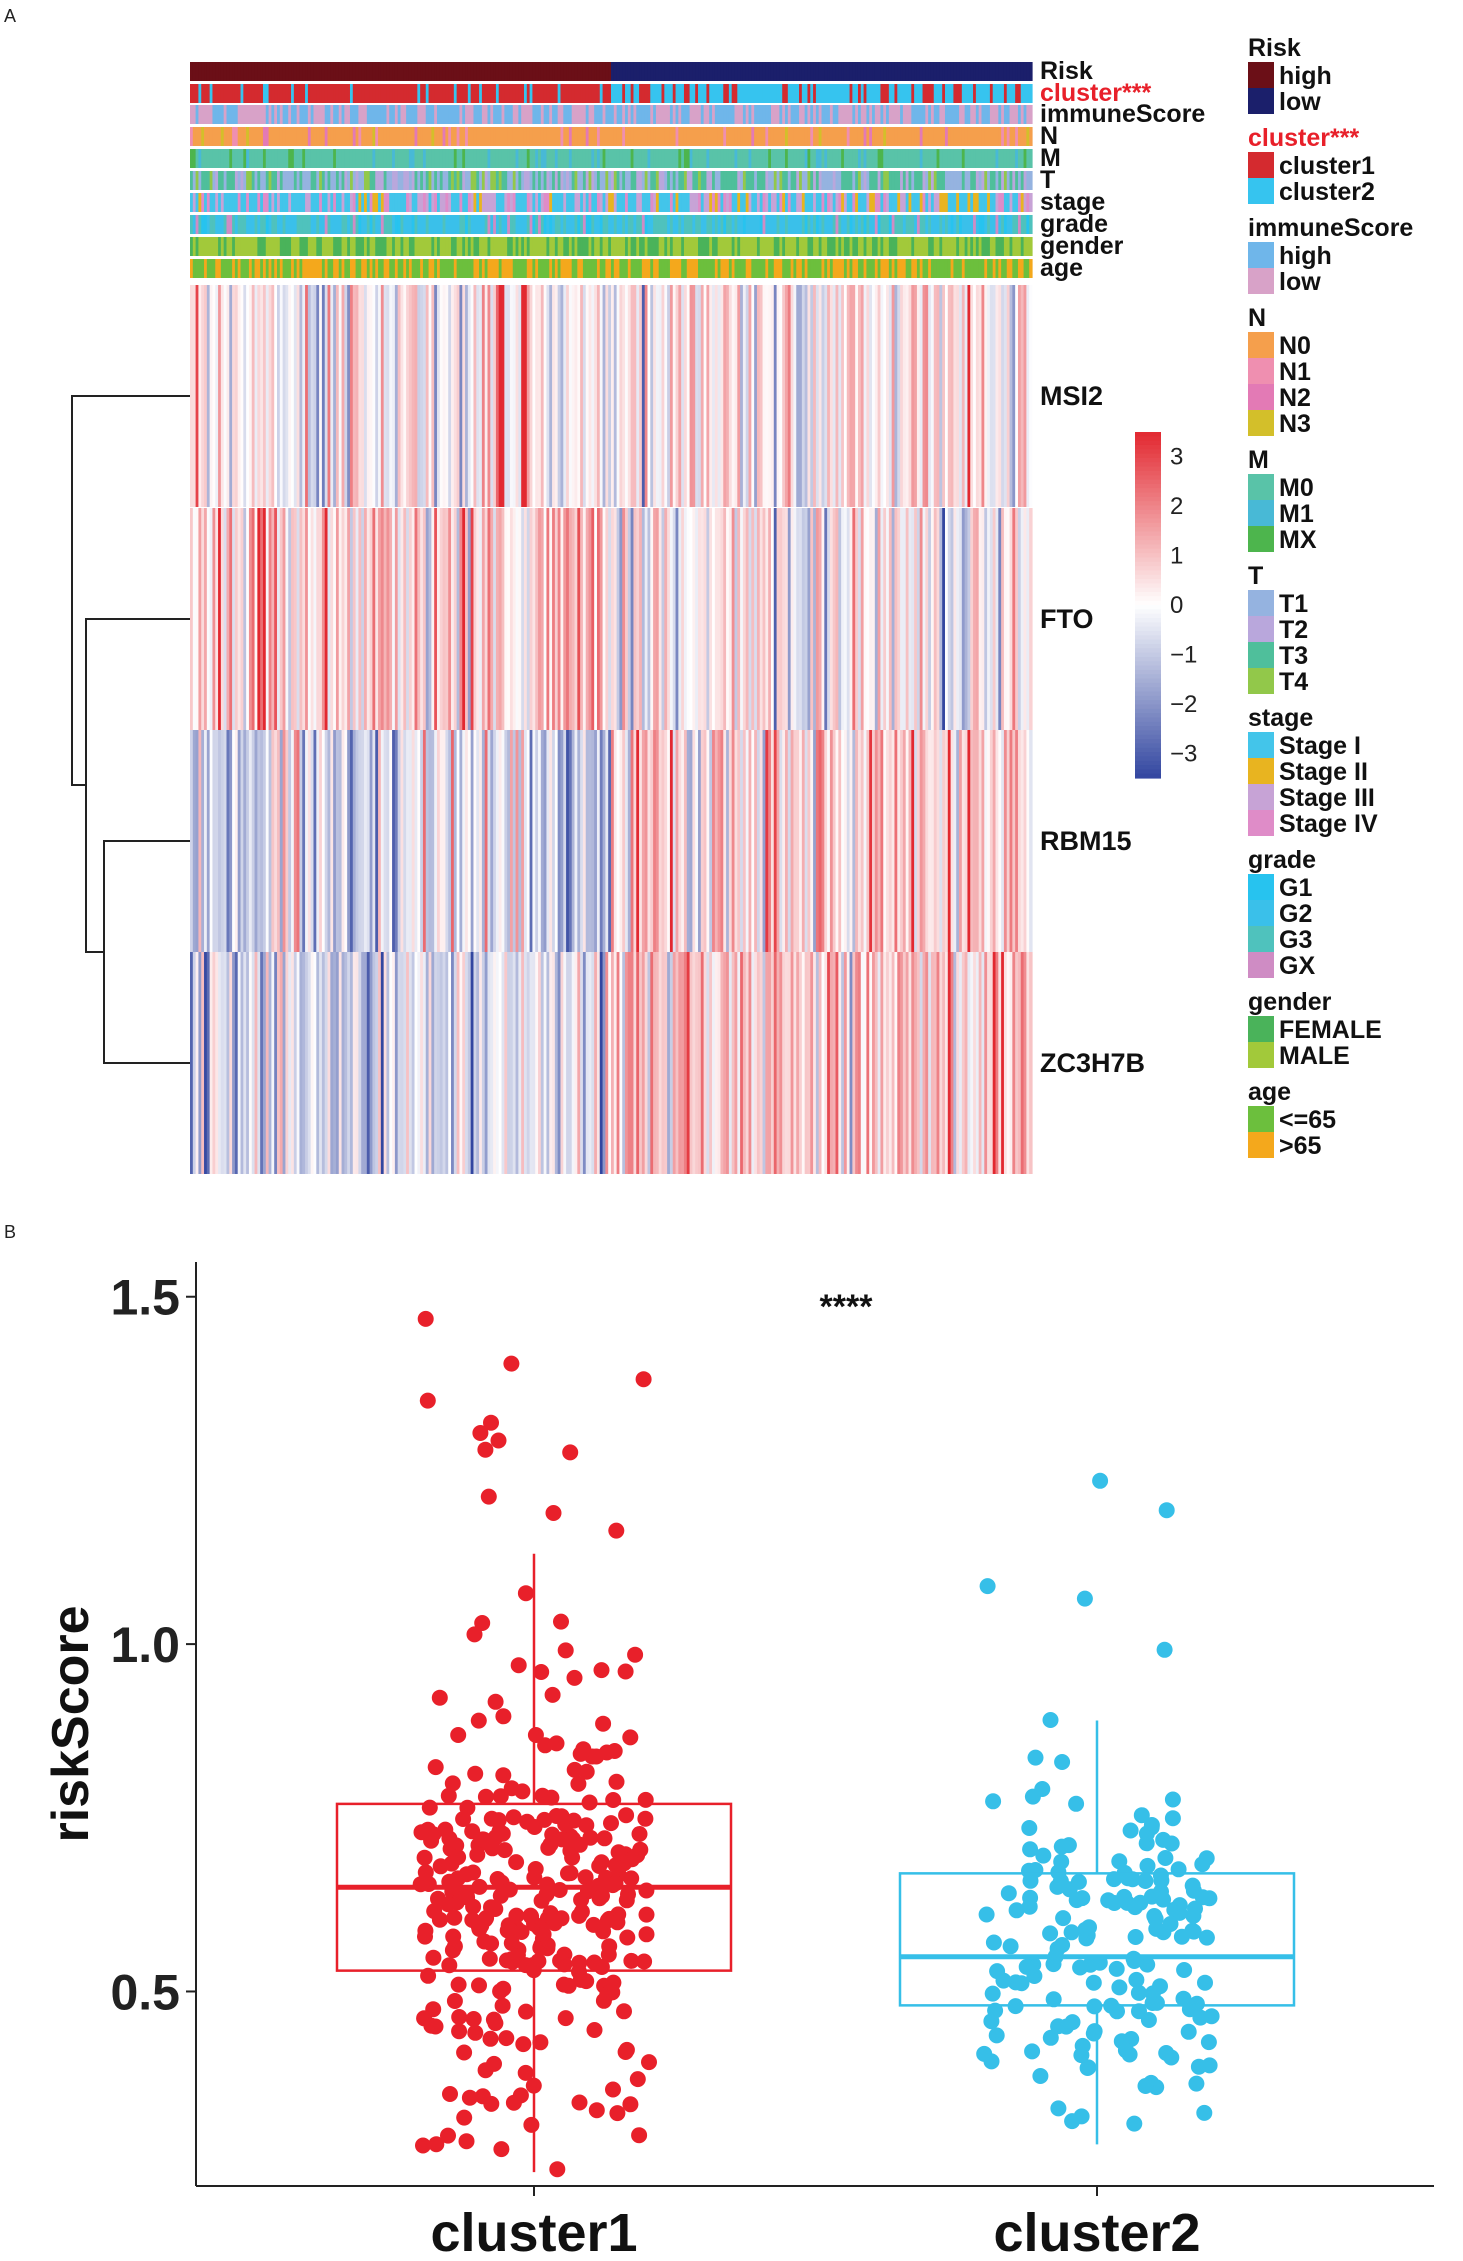 Image resolution: width=1463 pixels, height=2261 pixels. What do you see at coordinates (1176, 506) in the screenshot?
I see `colorbar-tick-label: 2` at bounding box center [1176, 506].